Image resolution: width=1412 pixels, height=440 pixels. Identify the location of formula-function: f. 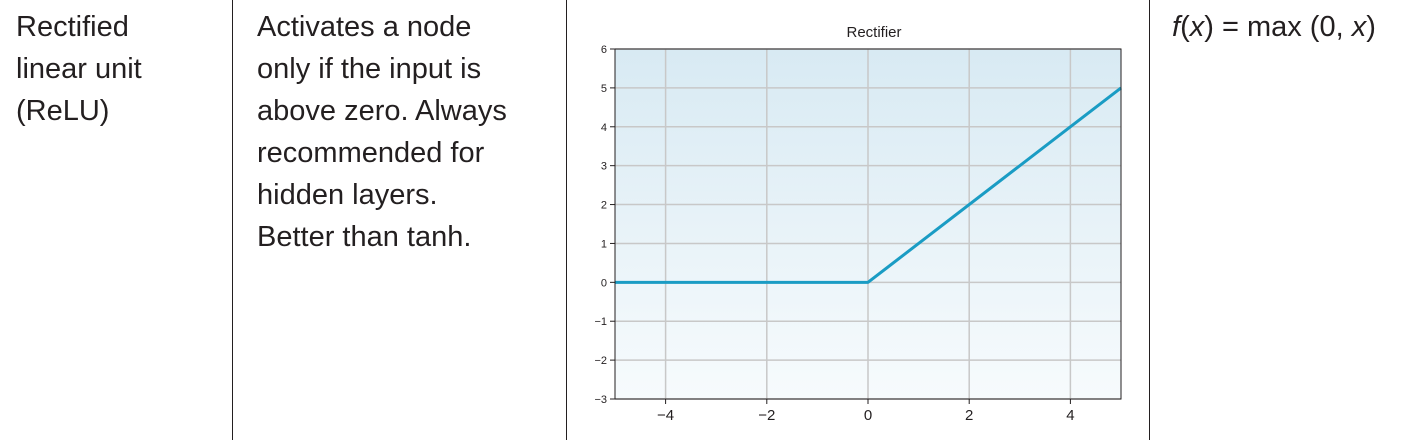
(1176, 27).